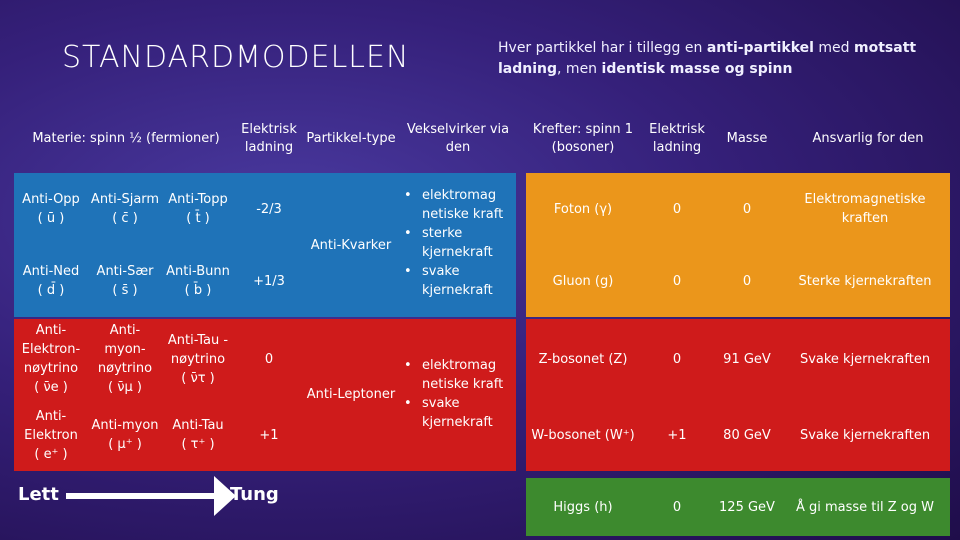  What do you see at coordinates (141, 496) in the screenshot?
I see `mass-arrow-line` at bounding box center [141, 496].